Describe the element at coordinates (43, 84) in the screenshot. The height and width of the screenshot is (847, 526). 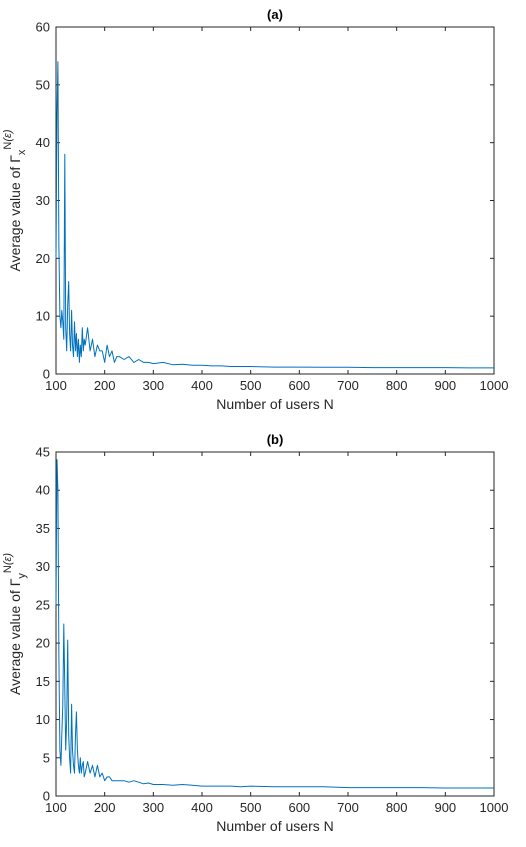
I see `y-tick-label: 50` at that location.